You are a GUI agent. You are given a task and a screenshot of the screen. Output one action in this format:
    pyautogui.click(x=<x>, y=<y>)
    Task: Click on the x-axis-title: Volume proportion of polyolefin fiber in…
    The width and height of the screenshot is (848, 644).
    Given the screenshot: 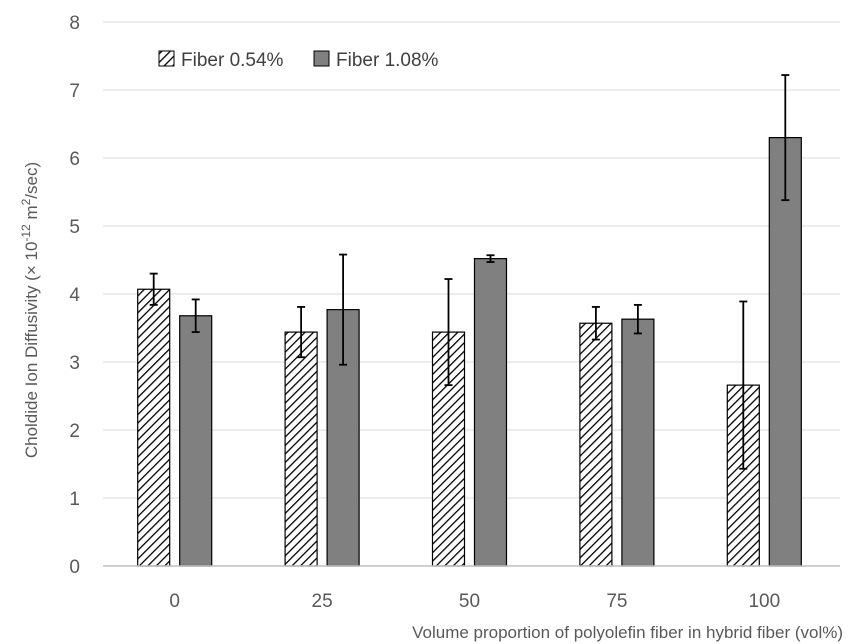 What is the action you would take?
    pyautogui.click(x=627, y=632)
    